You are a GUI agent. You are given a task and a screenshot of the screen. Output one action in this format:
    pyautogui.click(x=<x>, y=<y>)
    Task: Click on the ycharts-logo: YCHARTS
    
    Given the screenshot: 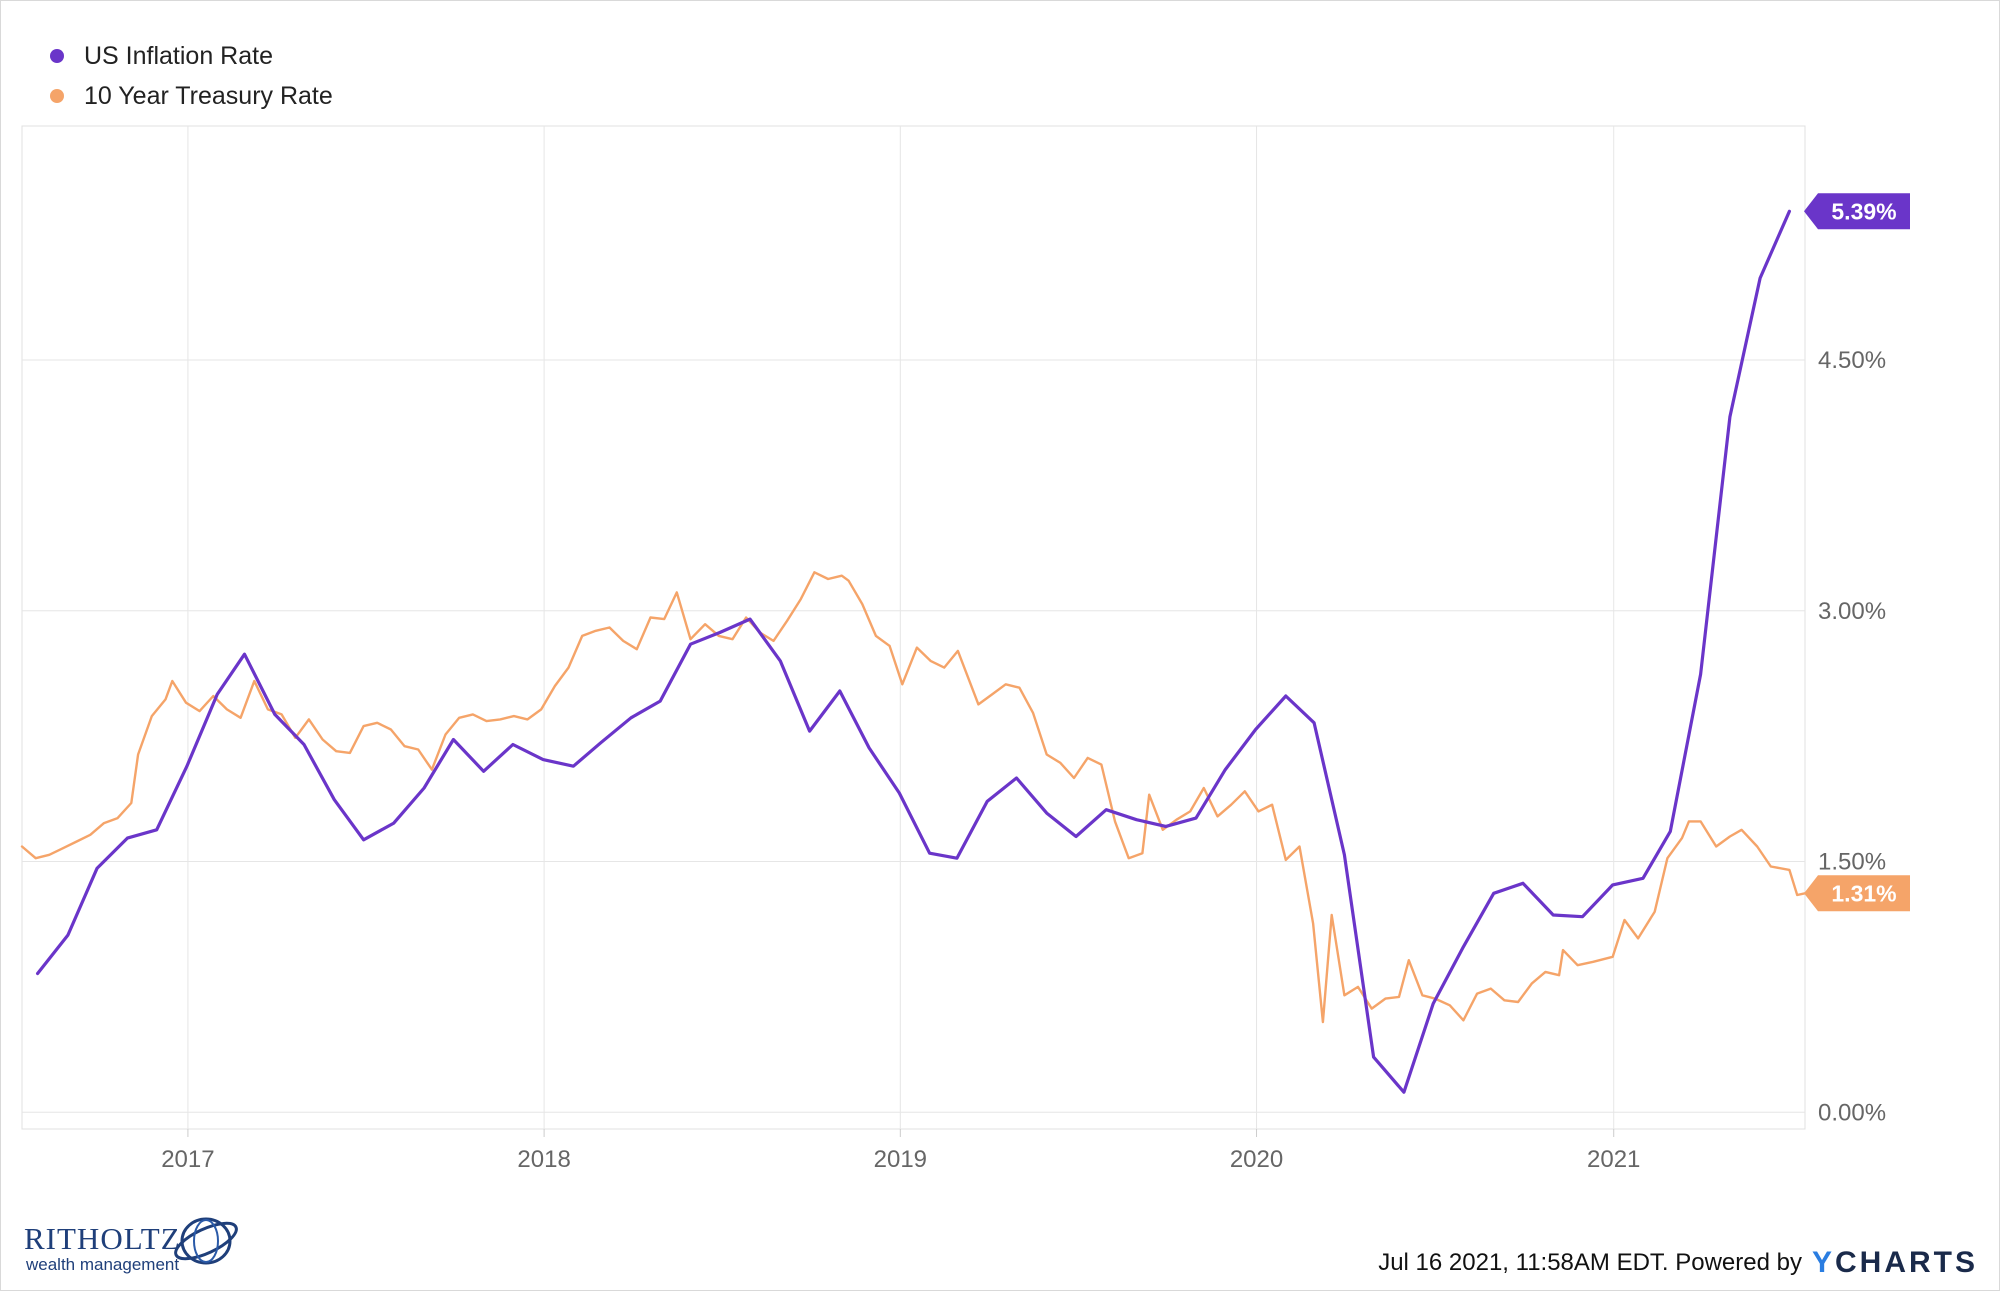 What is the action you would take?
    pyautogui.click(x=1895, y=1263)
    